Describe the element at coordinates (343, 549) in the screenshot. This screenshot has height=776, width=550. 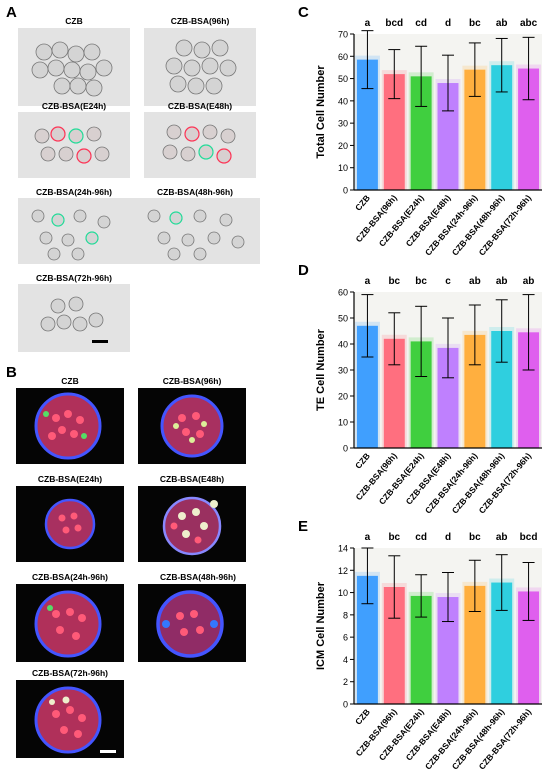
I see `y-tick-label: 14` at that location.